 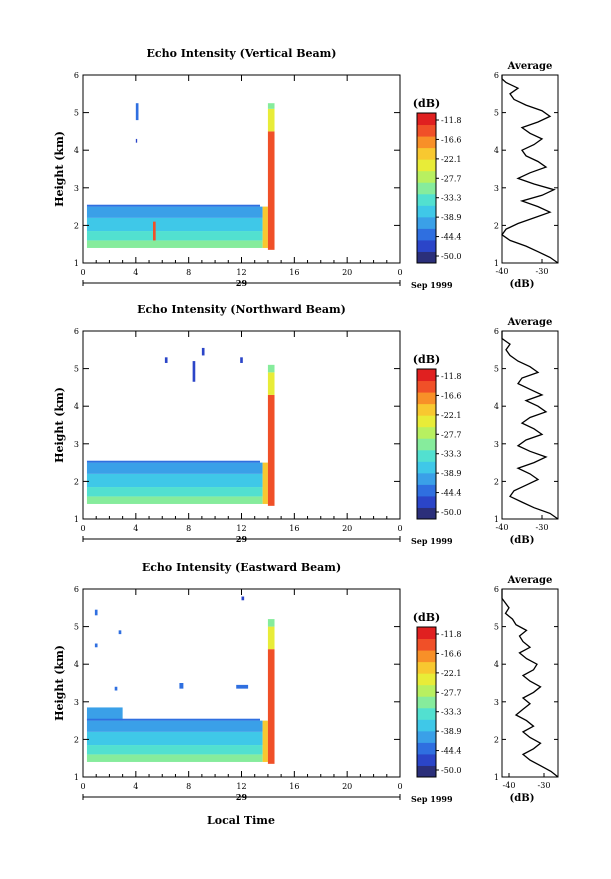 What do you see at coordinates (241, 820) in the screenshot?
I see `x-axis-label: Local Time` at bounding box center [241, 820].